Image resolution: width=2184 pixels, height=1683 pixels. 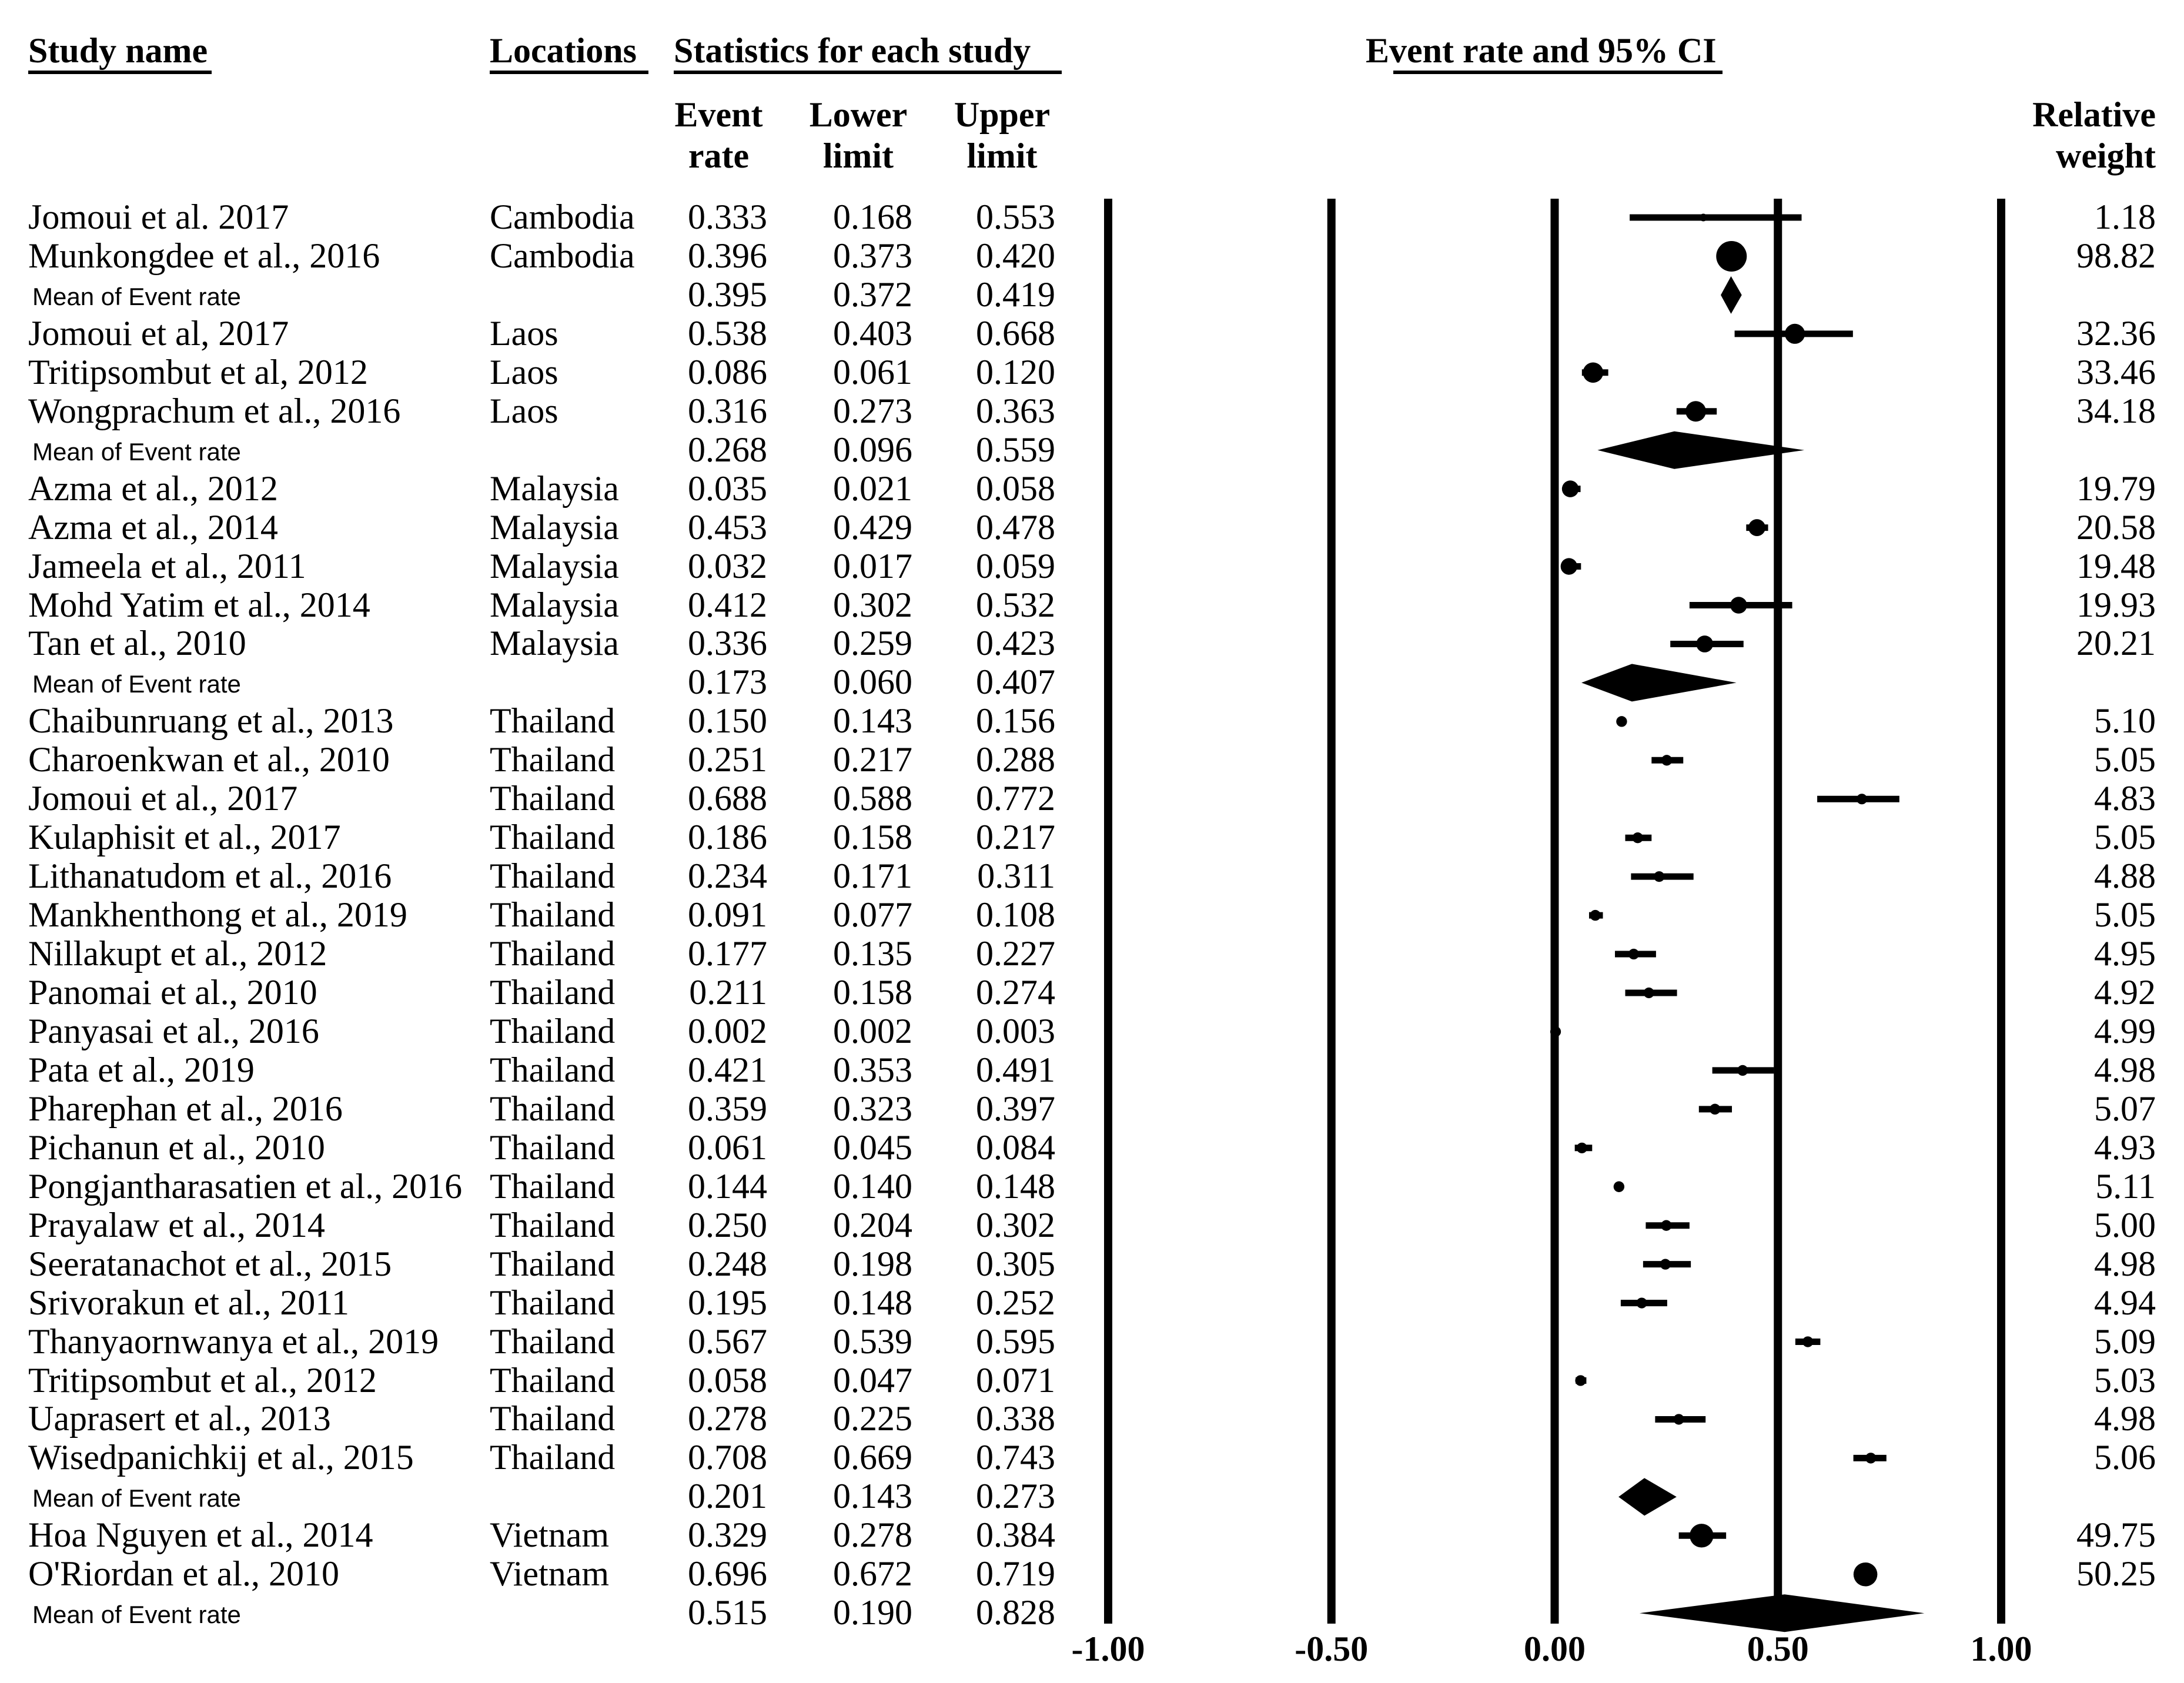 I want to click on lower-limit-value: 0.061, so click(x=872, y=372).